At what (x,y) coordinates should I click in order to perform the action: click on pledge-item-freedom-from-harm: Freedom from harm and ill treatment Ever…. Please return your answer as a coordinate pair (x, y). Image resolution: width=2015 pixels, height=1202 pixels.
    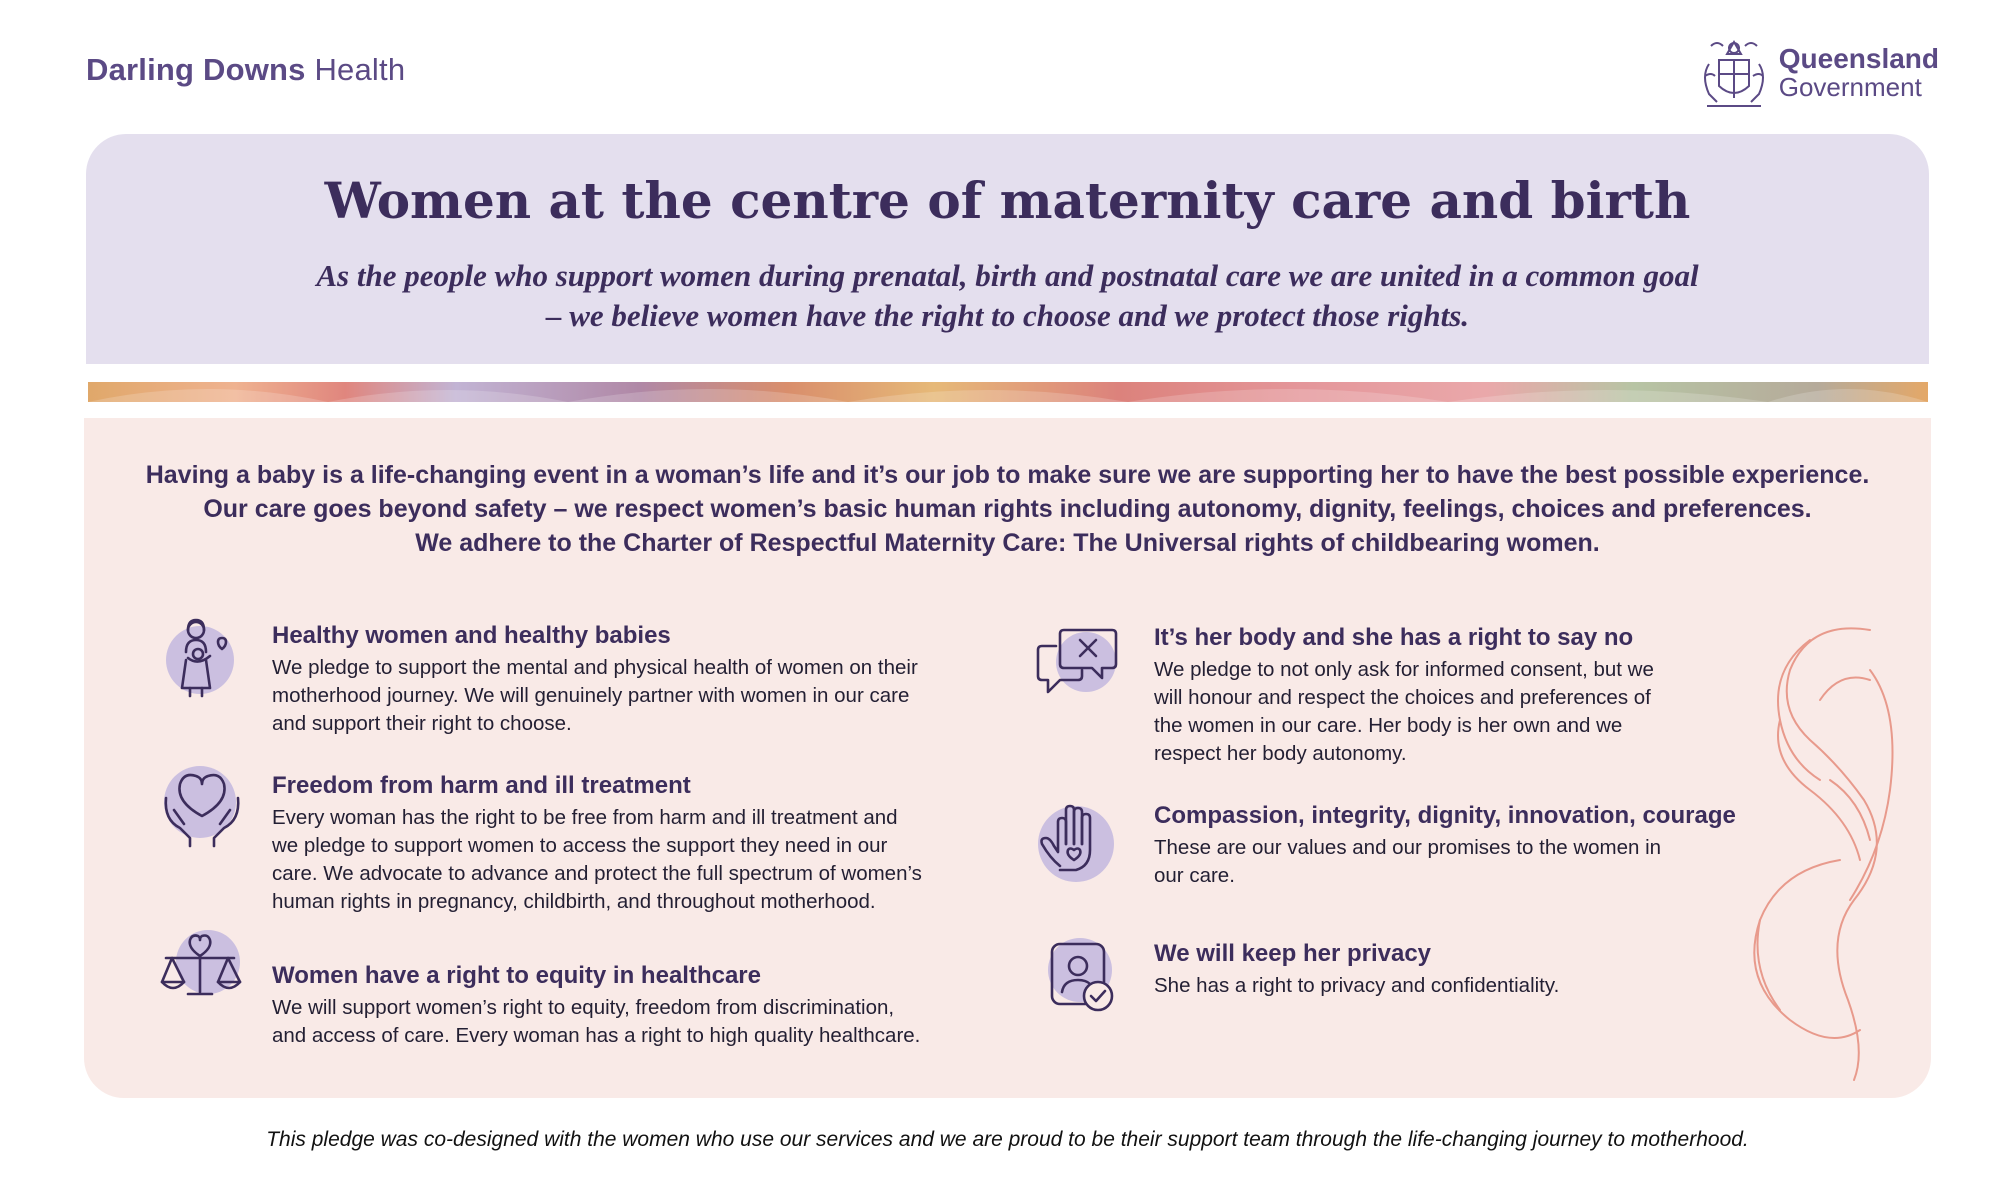
    Looking at the image, I should click on (597, 844).